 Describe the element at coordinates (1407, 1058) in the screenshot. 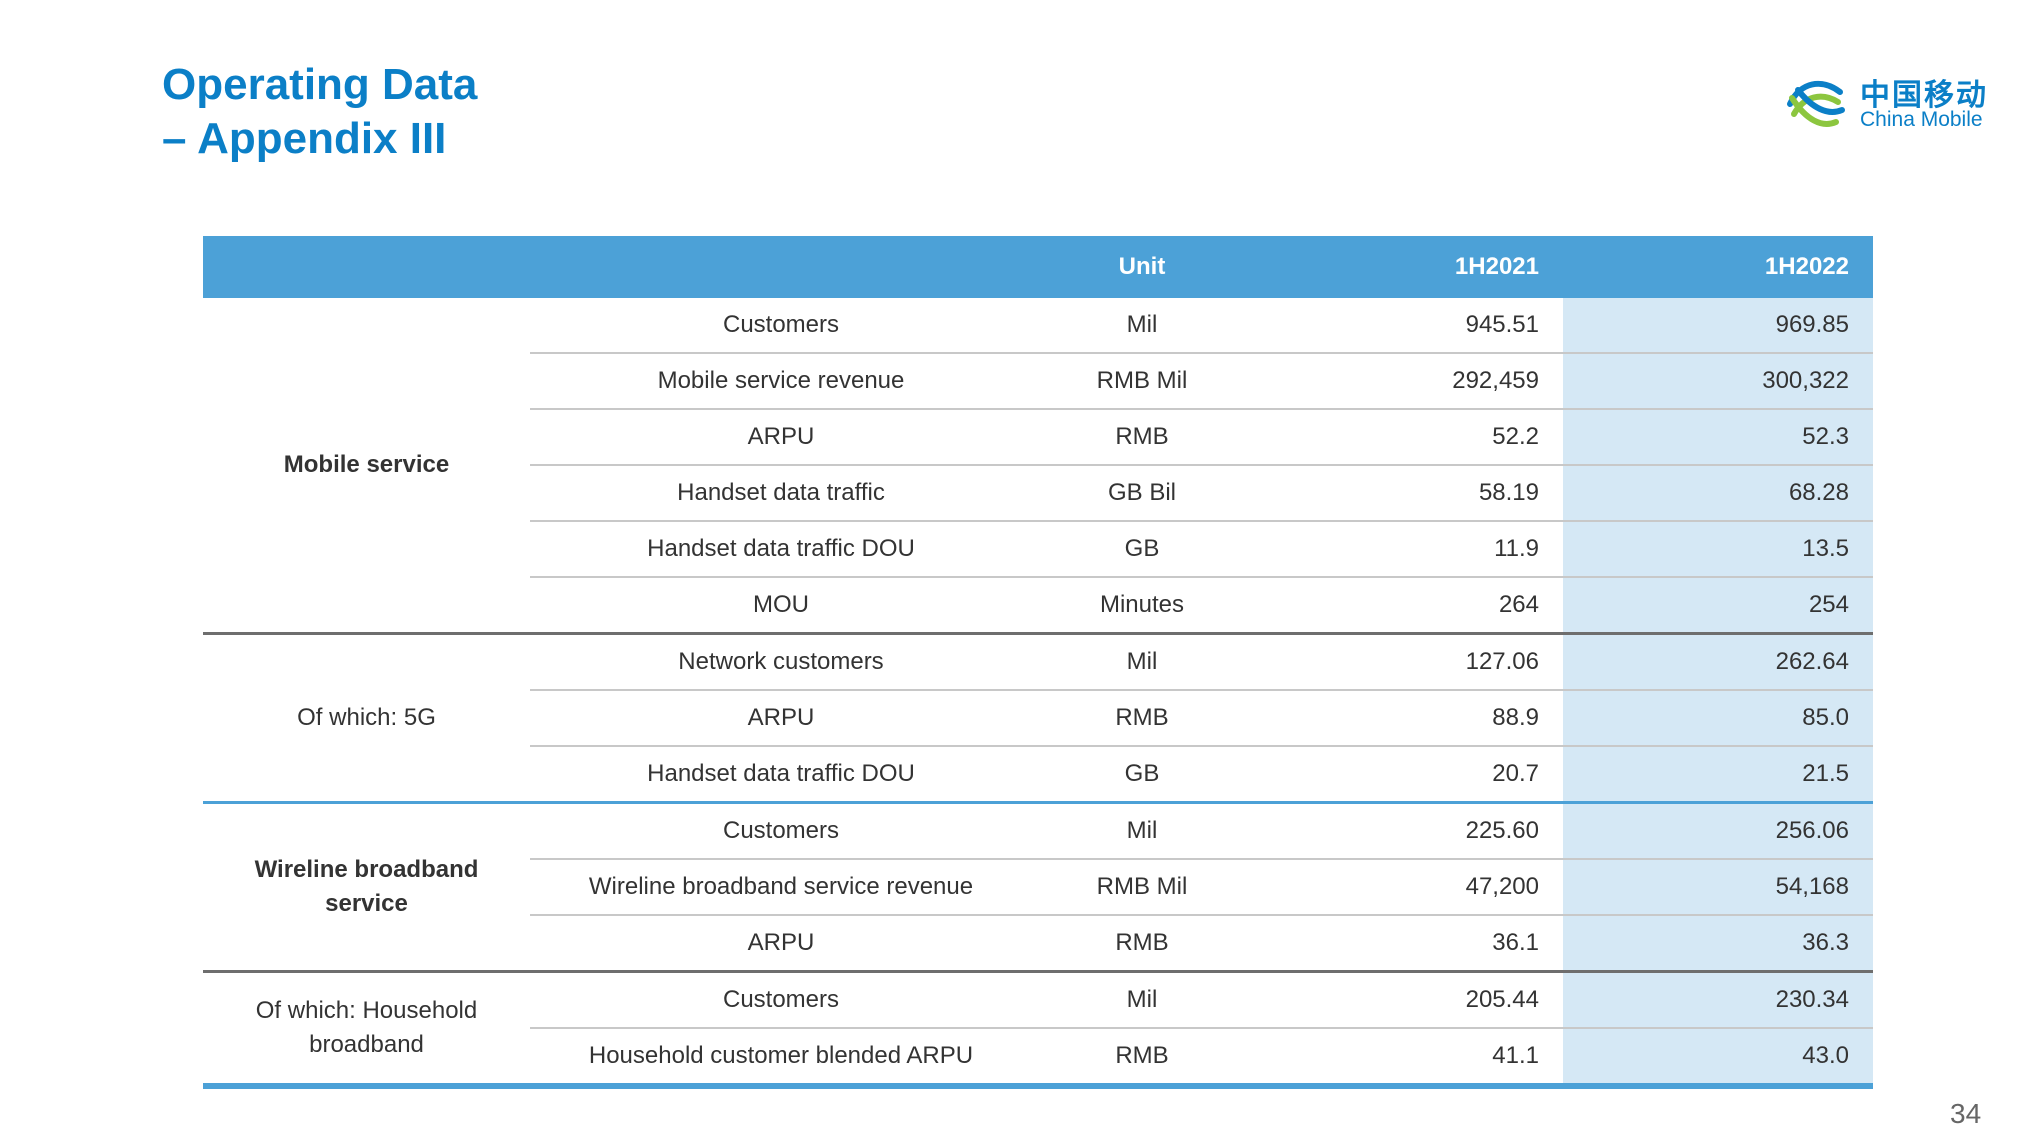

I see `value-1h2021-cell: 41.1` at that location.